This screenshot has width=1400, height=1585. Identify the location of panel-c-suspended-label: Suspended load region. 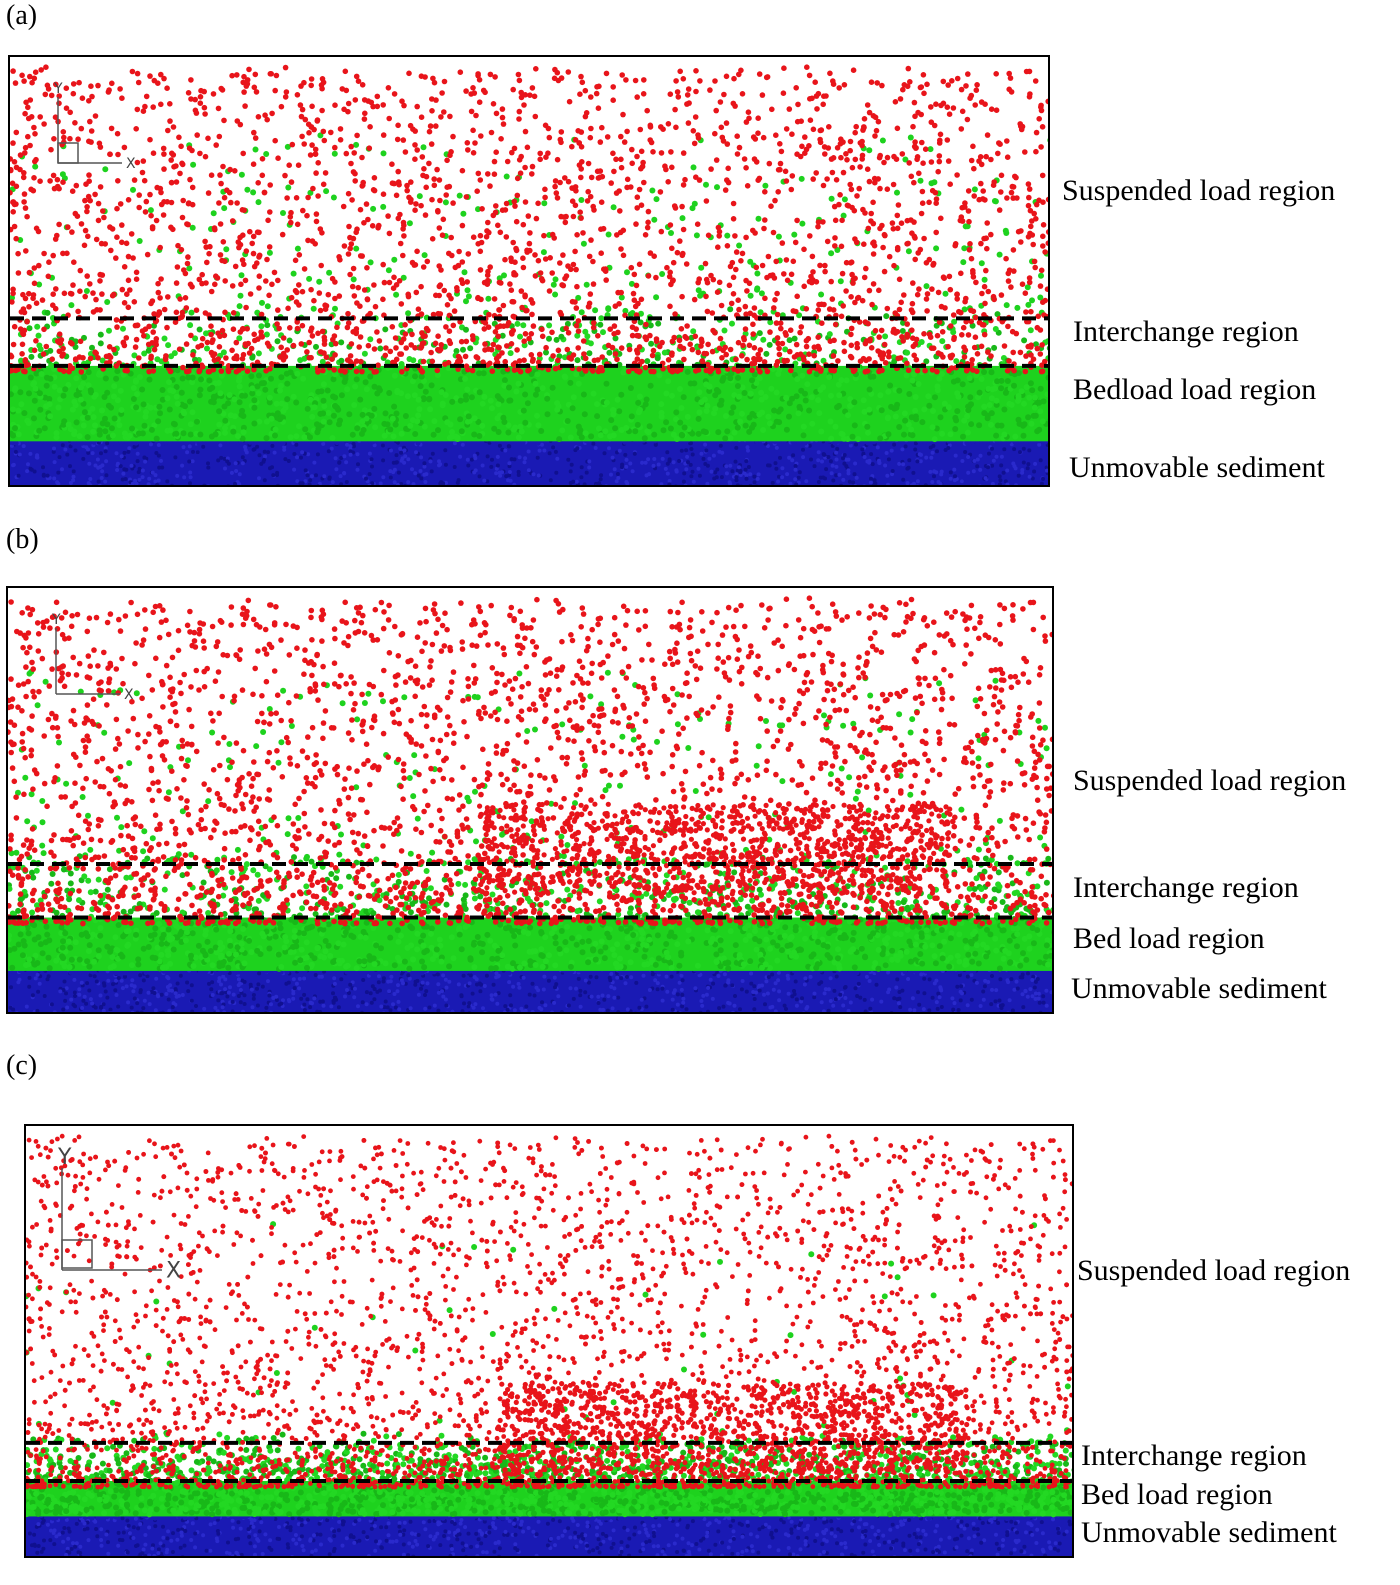
(1213, 1271).